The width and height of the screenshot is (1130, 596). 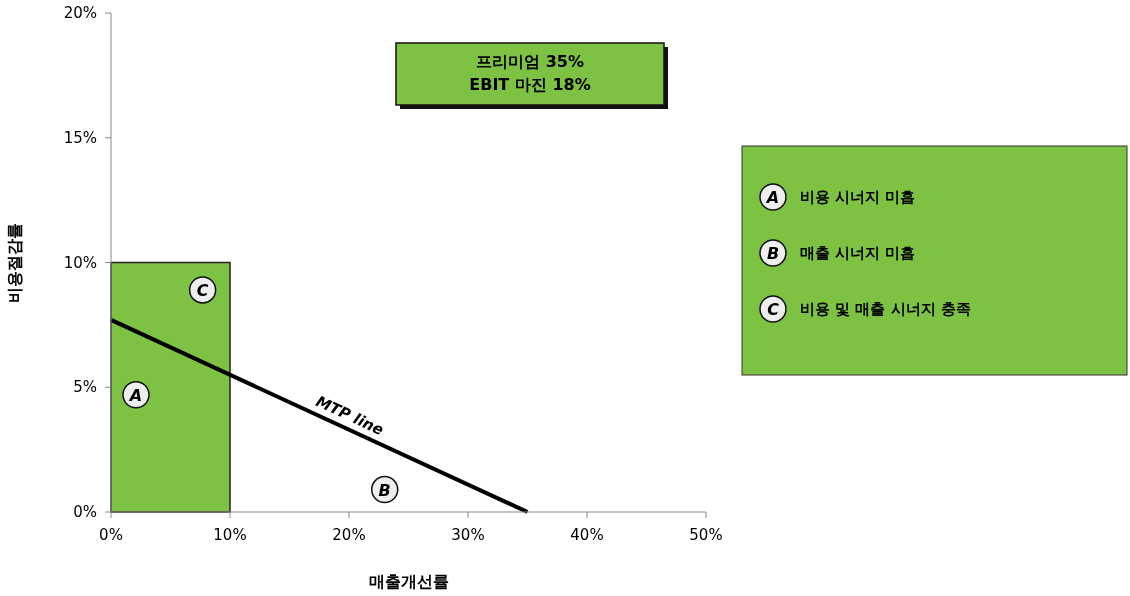 What do you see at coordinates (80, 137) in the screenshot?
I see `y-tick-label: 15%` at bounding box center [80, 137].